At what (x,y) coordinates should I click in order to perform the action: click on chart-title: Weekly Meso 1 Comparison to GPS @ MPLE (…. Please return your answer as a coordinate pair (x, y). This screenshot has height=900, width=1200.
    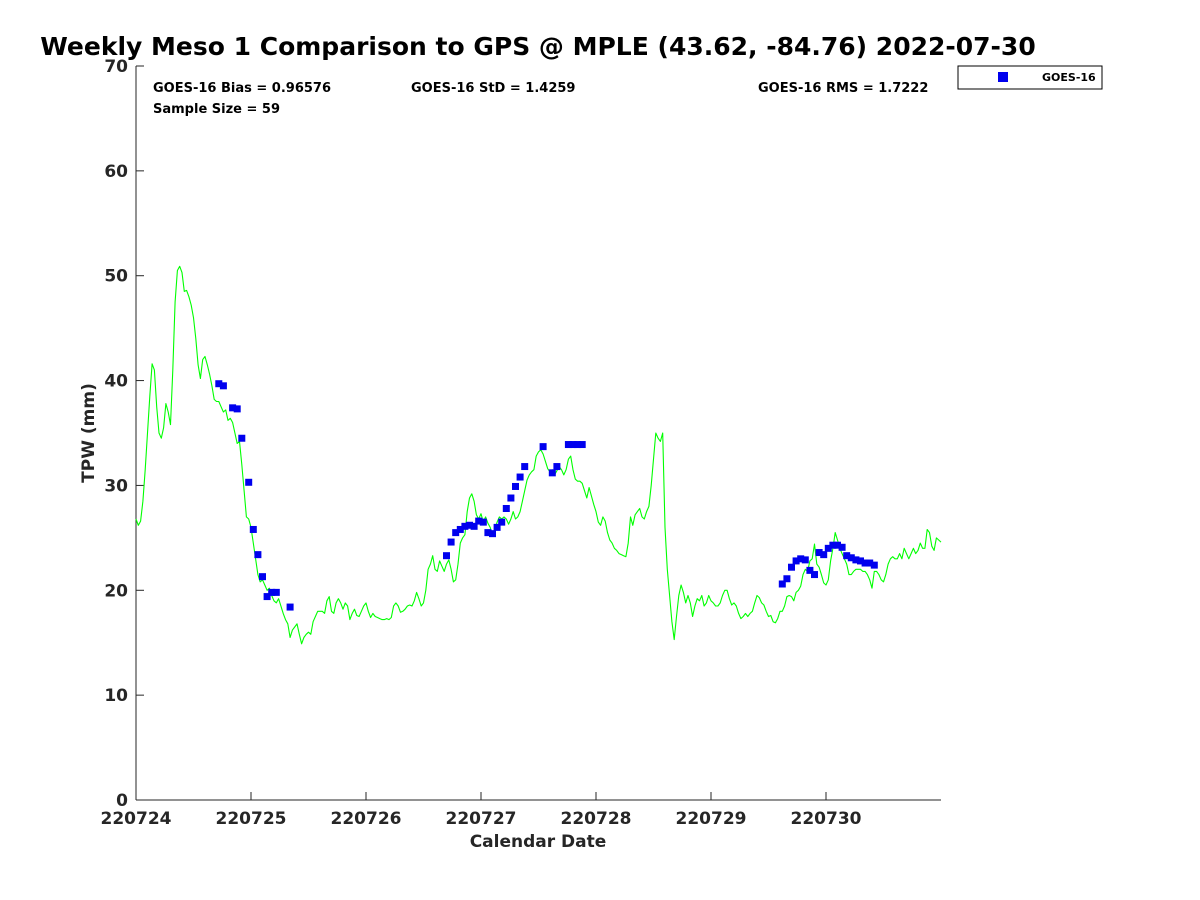
    Looking at the image, I should click on (537, 46).